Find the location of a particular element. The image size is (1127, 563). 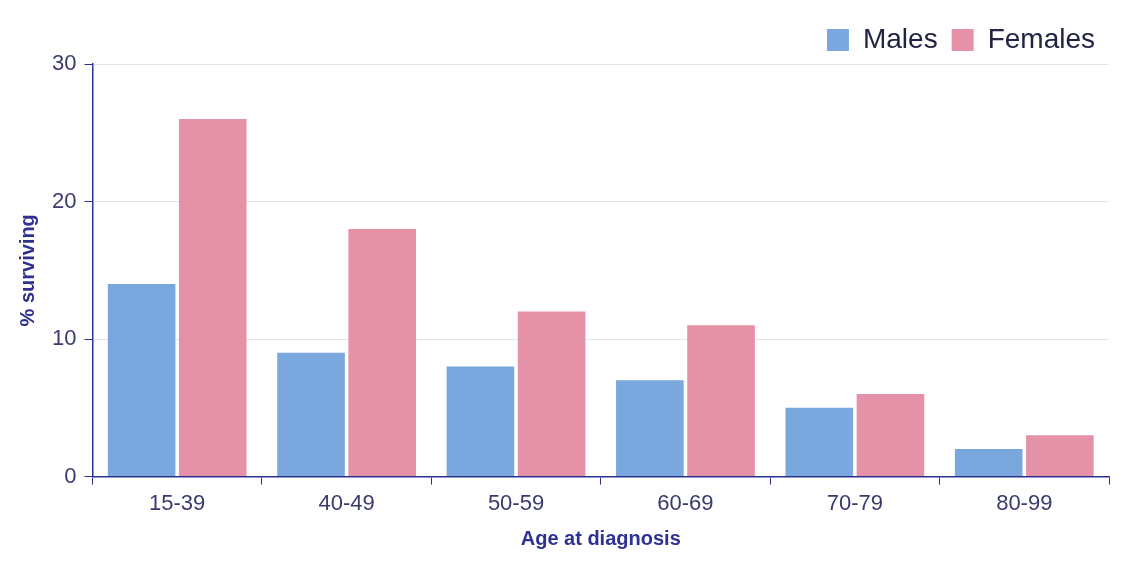

y-tick-label: 20 is located at coordinates (64, 200).